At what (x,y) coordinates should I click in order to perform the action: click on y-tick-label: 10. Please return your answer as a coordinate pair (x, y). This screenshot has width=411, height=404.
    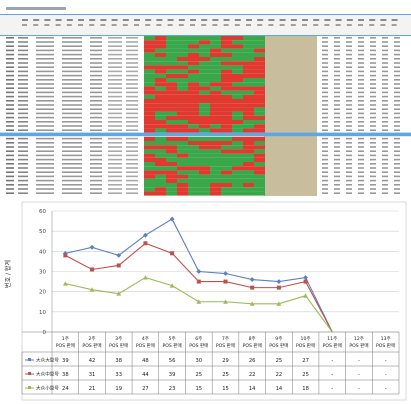
    Looking at the image, I should click on (42, 313).